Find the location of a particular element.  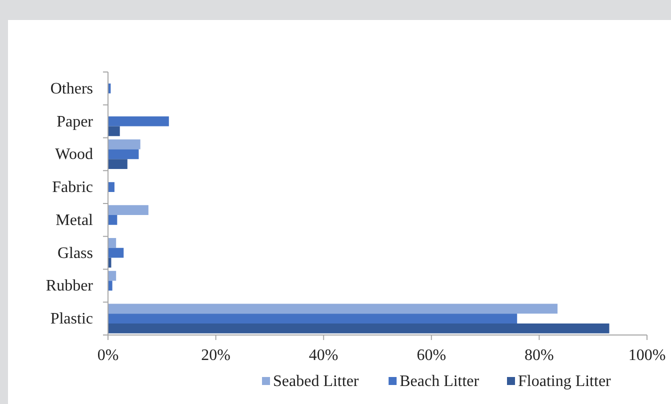

y-tick-label: Plastic is located at coordinates (71, 319).